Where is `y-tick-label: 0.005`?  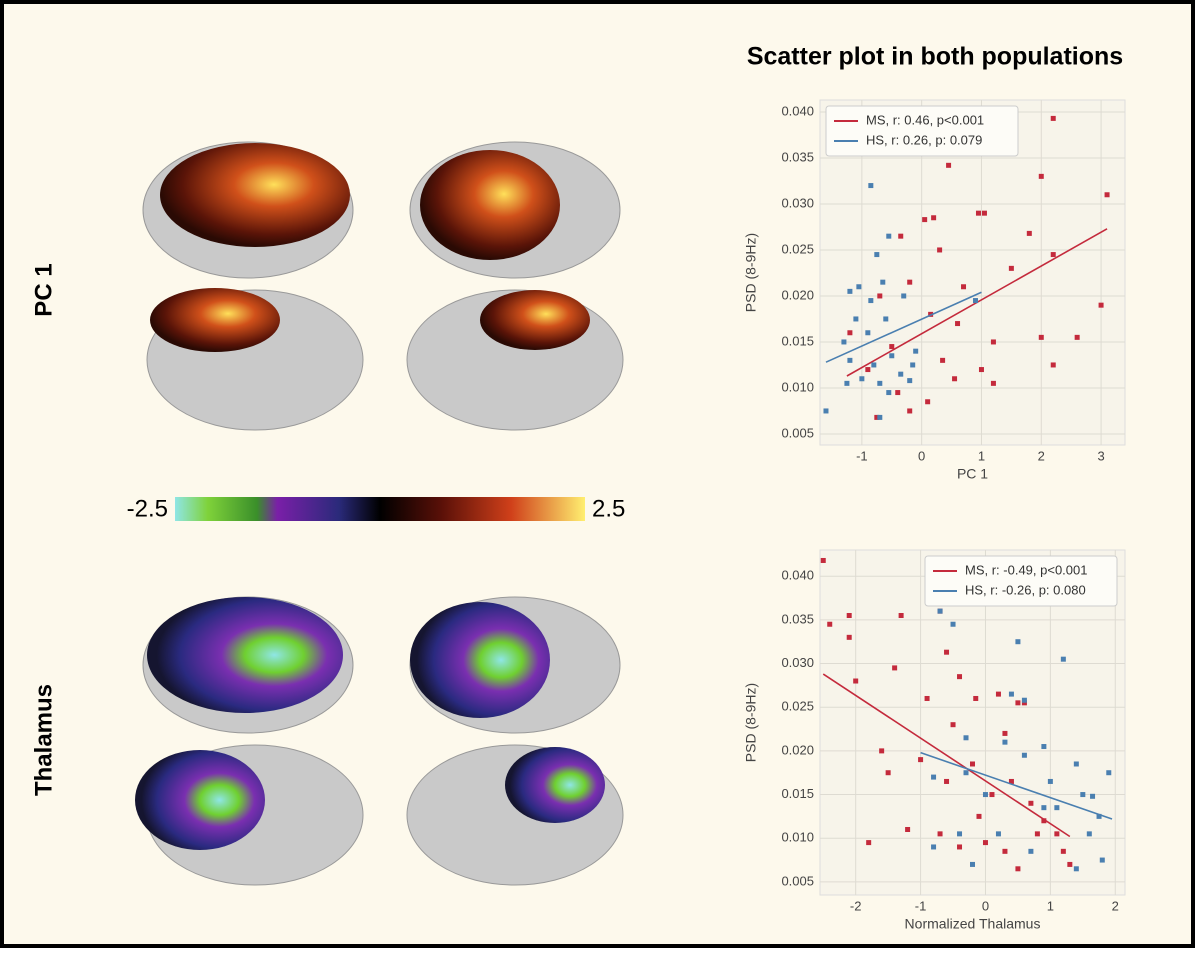
y-tick-label: 0.005 is located at coordinates (797, 880).